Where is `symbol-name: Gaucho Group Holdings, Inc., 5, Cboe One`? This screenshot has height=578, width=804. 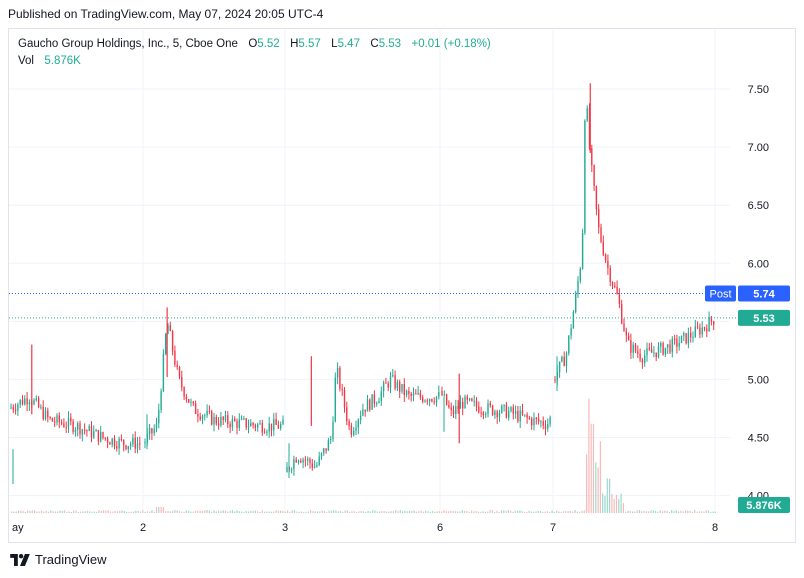 symbol-name: Gaucho Group Holdings, Inc., 5, Cboe One is located at coordinates (128, 44).